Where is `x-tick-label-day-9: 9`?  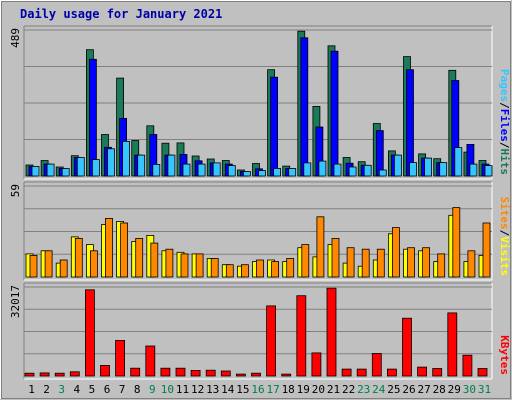 x-tick-label-day-9: 9 is located at coordinates (152, 389).